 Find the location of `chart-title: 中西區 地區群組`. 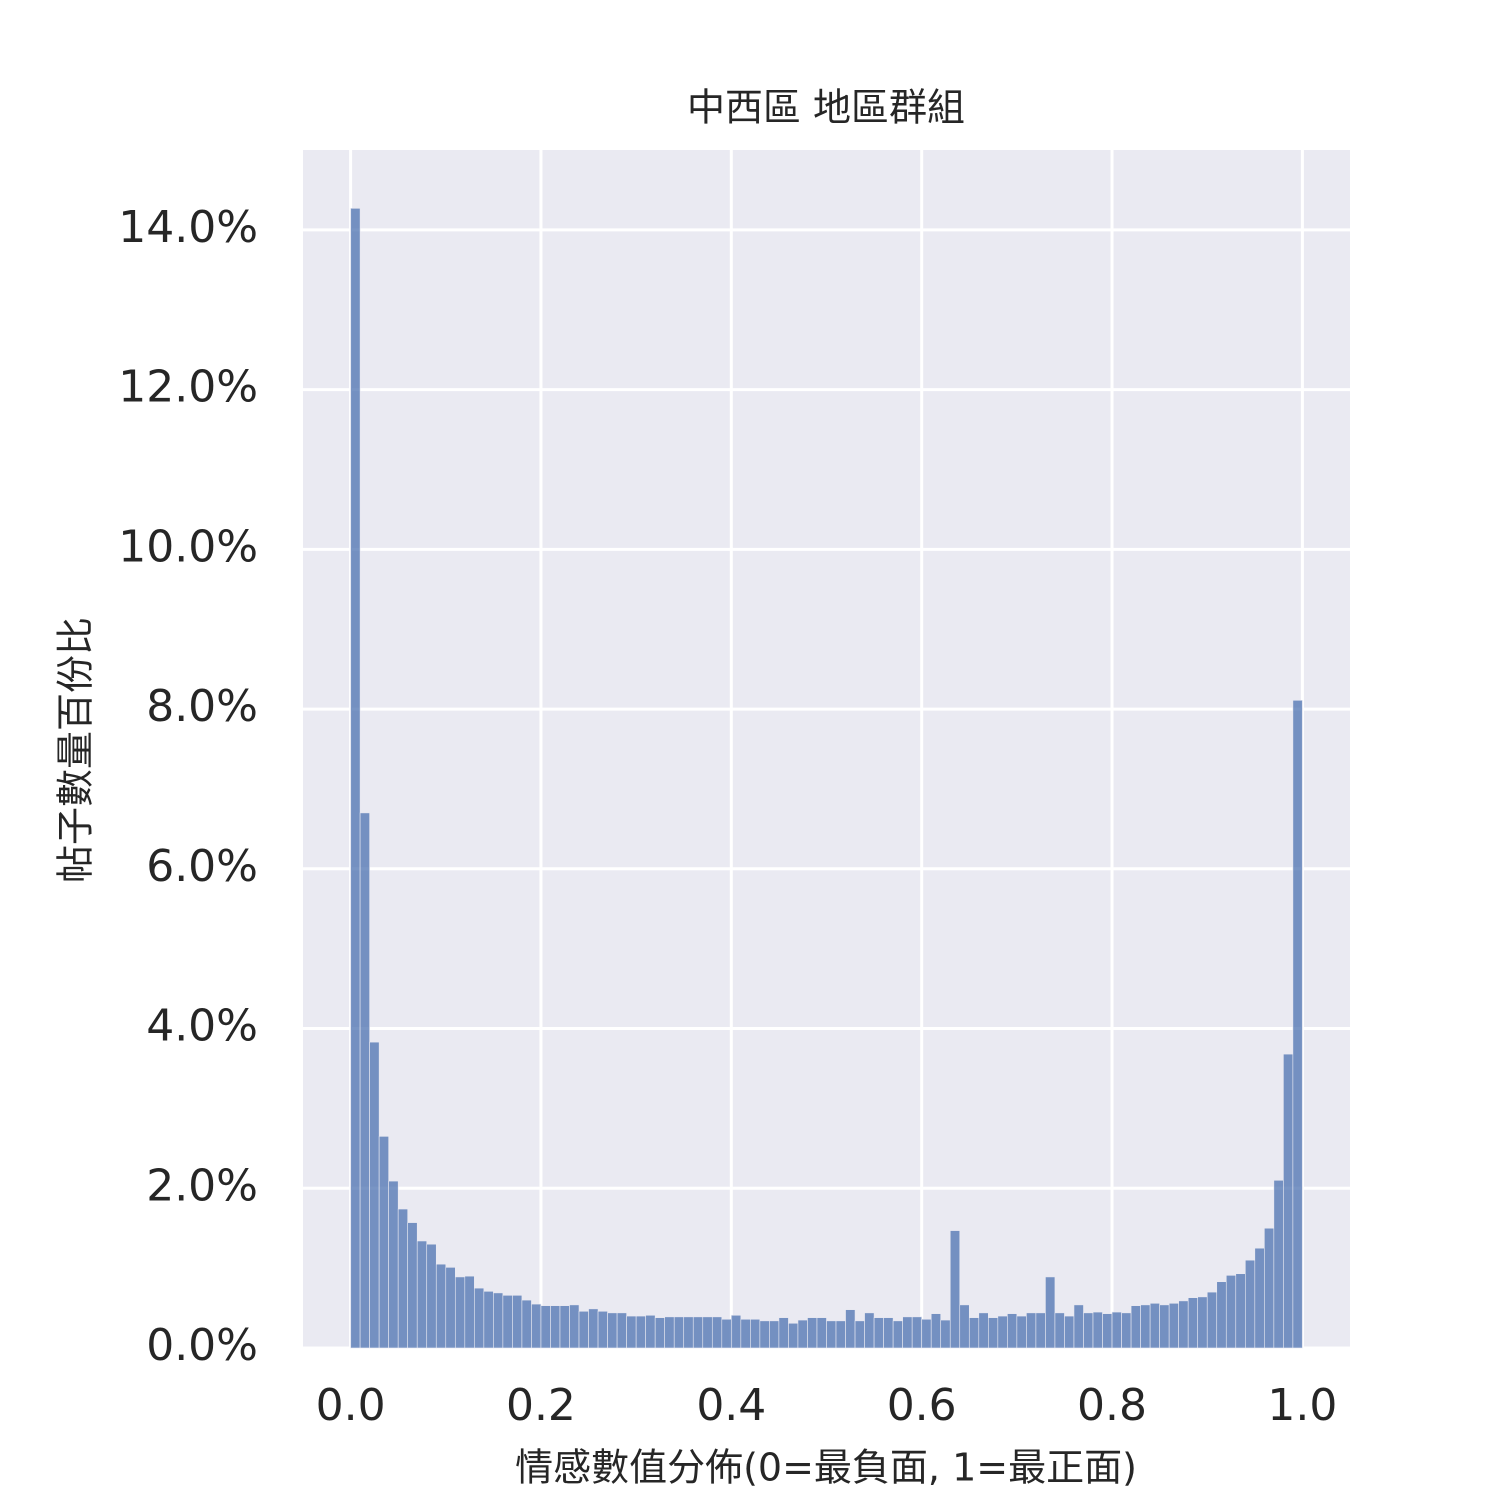

chart-title: 中西區 地區群組 is located at coordinates (826, 108).